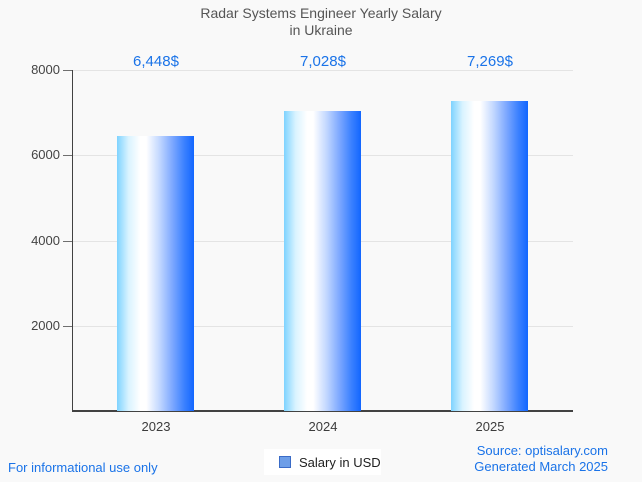 The image size is (642, 482). I want to click on chart-title-line1: Radar Systems Engineer Yearly Salary, so click(321, 13).